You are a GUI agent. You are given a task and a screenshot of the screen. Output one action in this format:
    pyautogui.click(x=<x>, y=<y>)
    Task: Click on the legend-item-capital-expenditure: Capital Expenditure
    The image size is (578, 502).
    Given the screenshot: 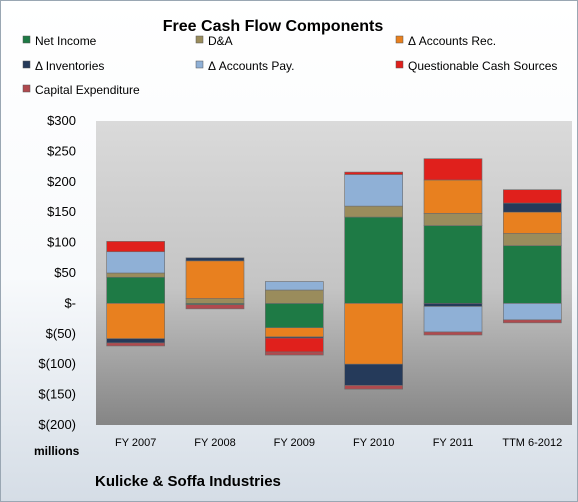 What is the action you would take?
    pyautogui.click(x=81, y=90)
    